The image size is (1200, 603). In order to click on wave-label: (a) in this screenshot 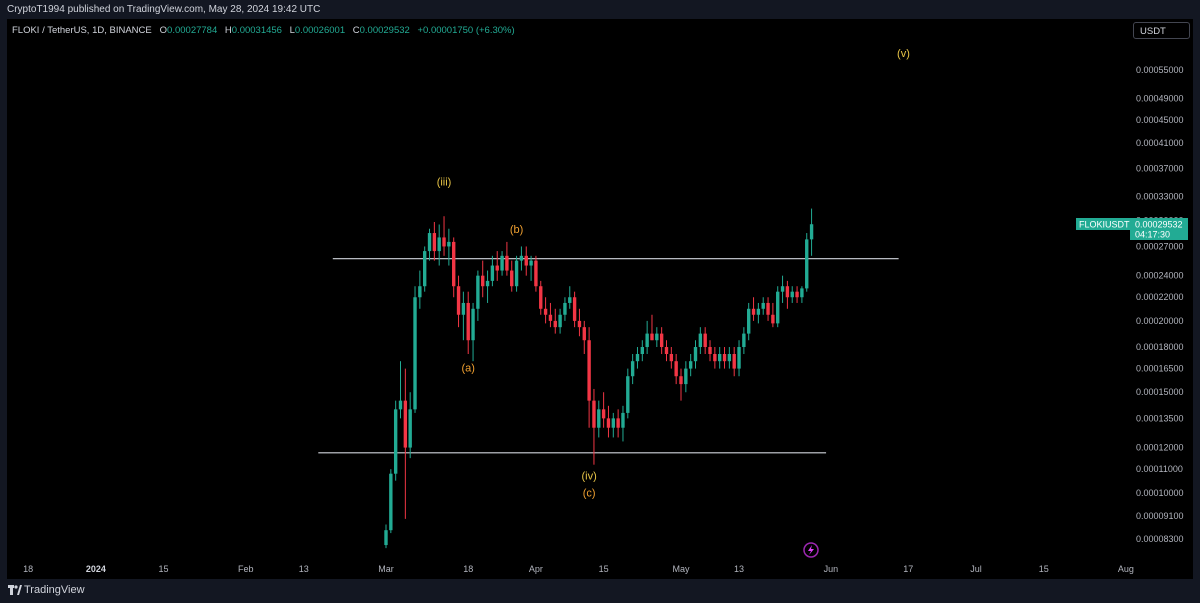, I will do `click(467, 369)`.